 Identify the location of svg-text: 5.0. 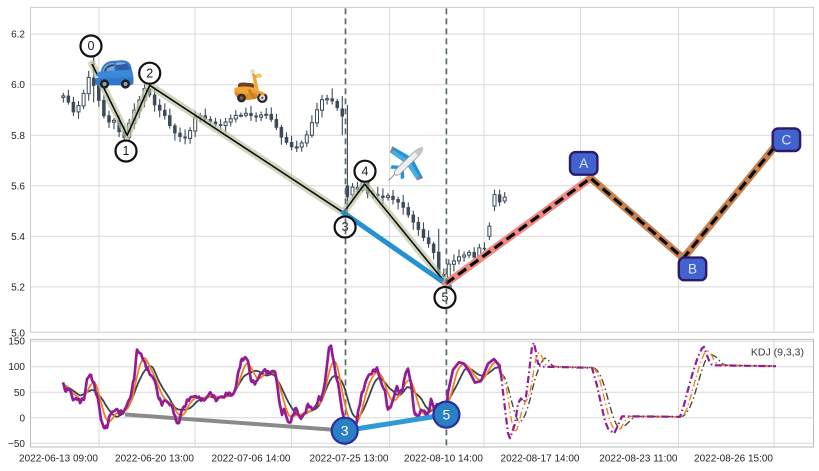
(18, 334).